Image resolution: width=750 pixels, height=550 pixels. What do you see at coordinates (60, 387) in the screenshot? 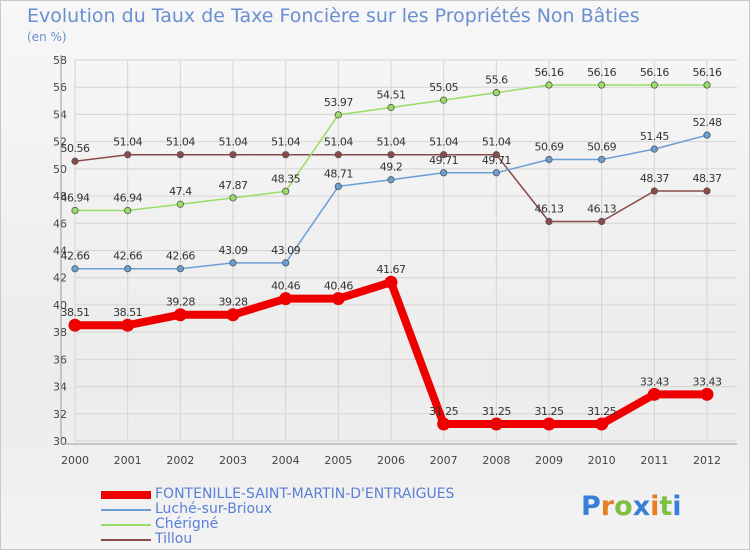
I see `y-tick-label: 34` at bounding box center [60, 387].